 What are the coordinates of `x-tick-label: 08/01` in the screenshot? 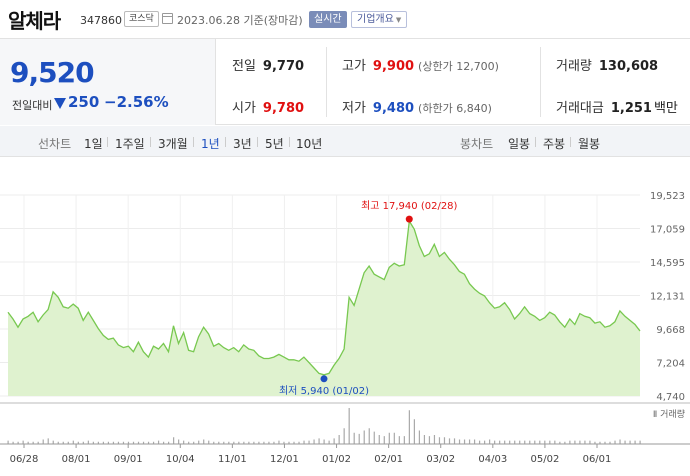 It's located at (76, 459).